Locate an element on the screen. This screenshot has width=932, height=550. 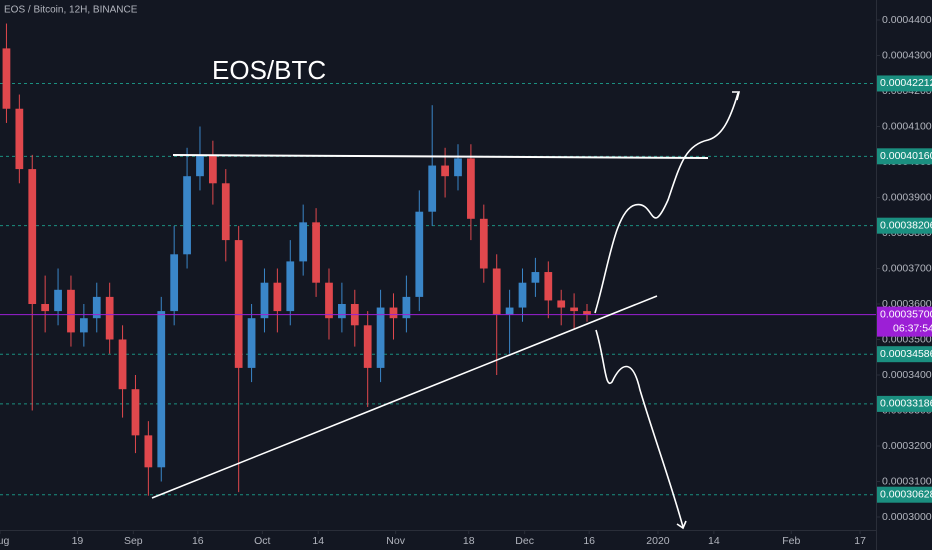
bearish-arrow is located at coordinates (639, 428).